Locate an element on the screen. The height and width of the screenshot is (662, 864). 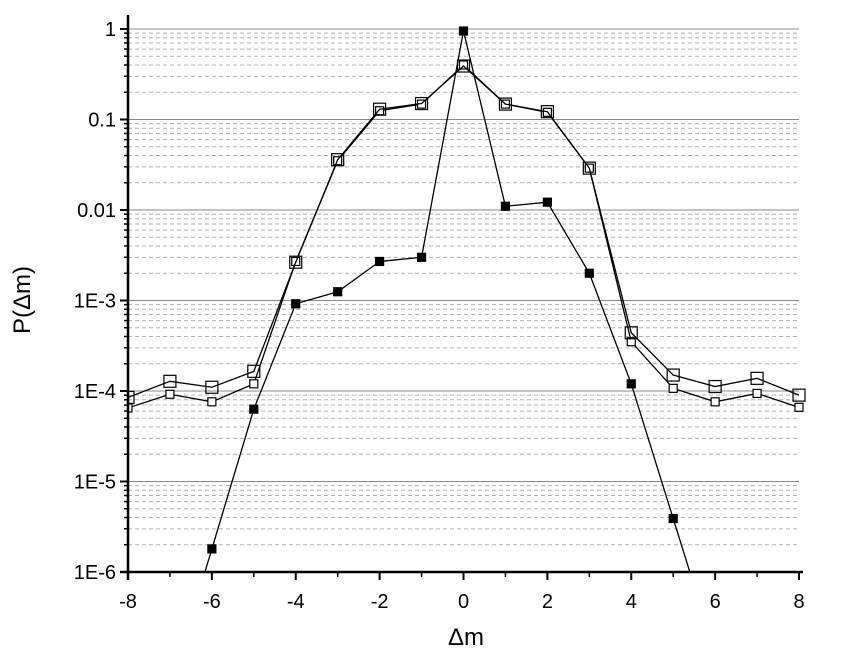
y-tick-label: 1E-4 is located at coordinates (95, 392).